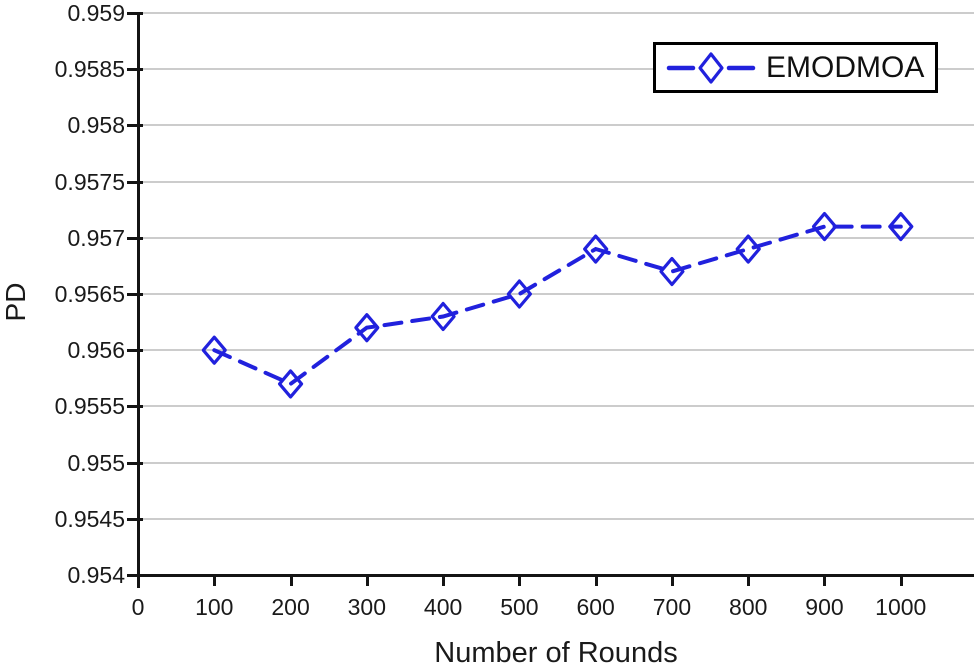  I want to click on y-tick-label: 0.9555, so click(89, 406).